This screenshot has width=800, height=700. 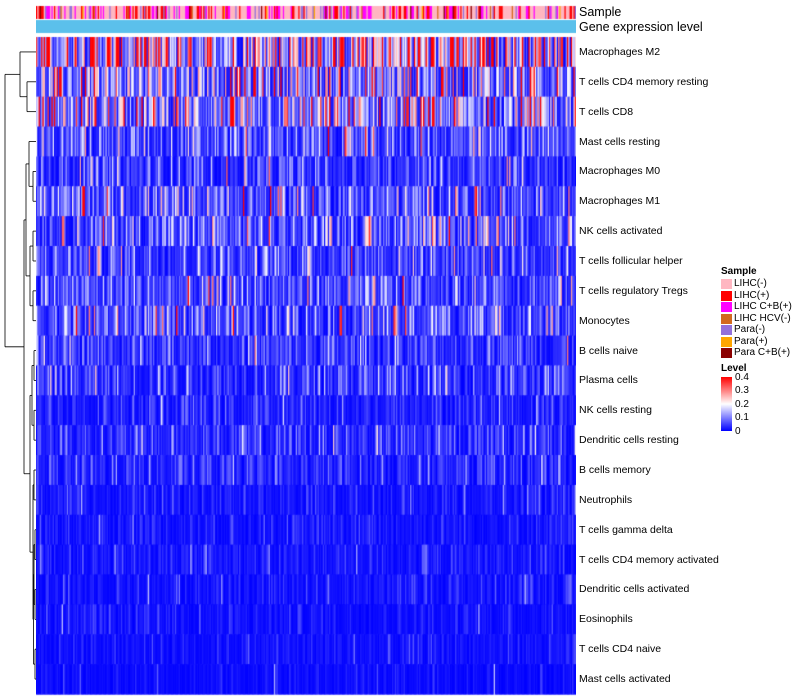 I want to click on legend-label: Para(-), so click(x=750, y=329).